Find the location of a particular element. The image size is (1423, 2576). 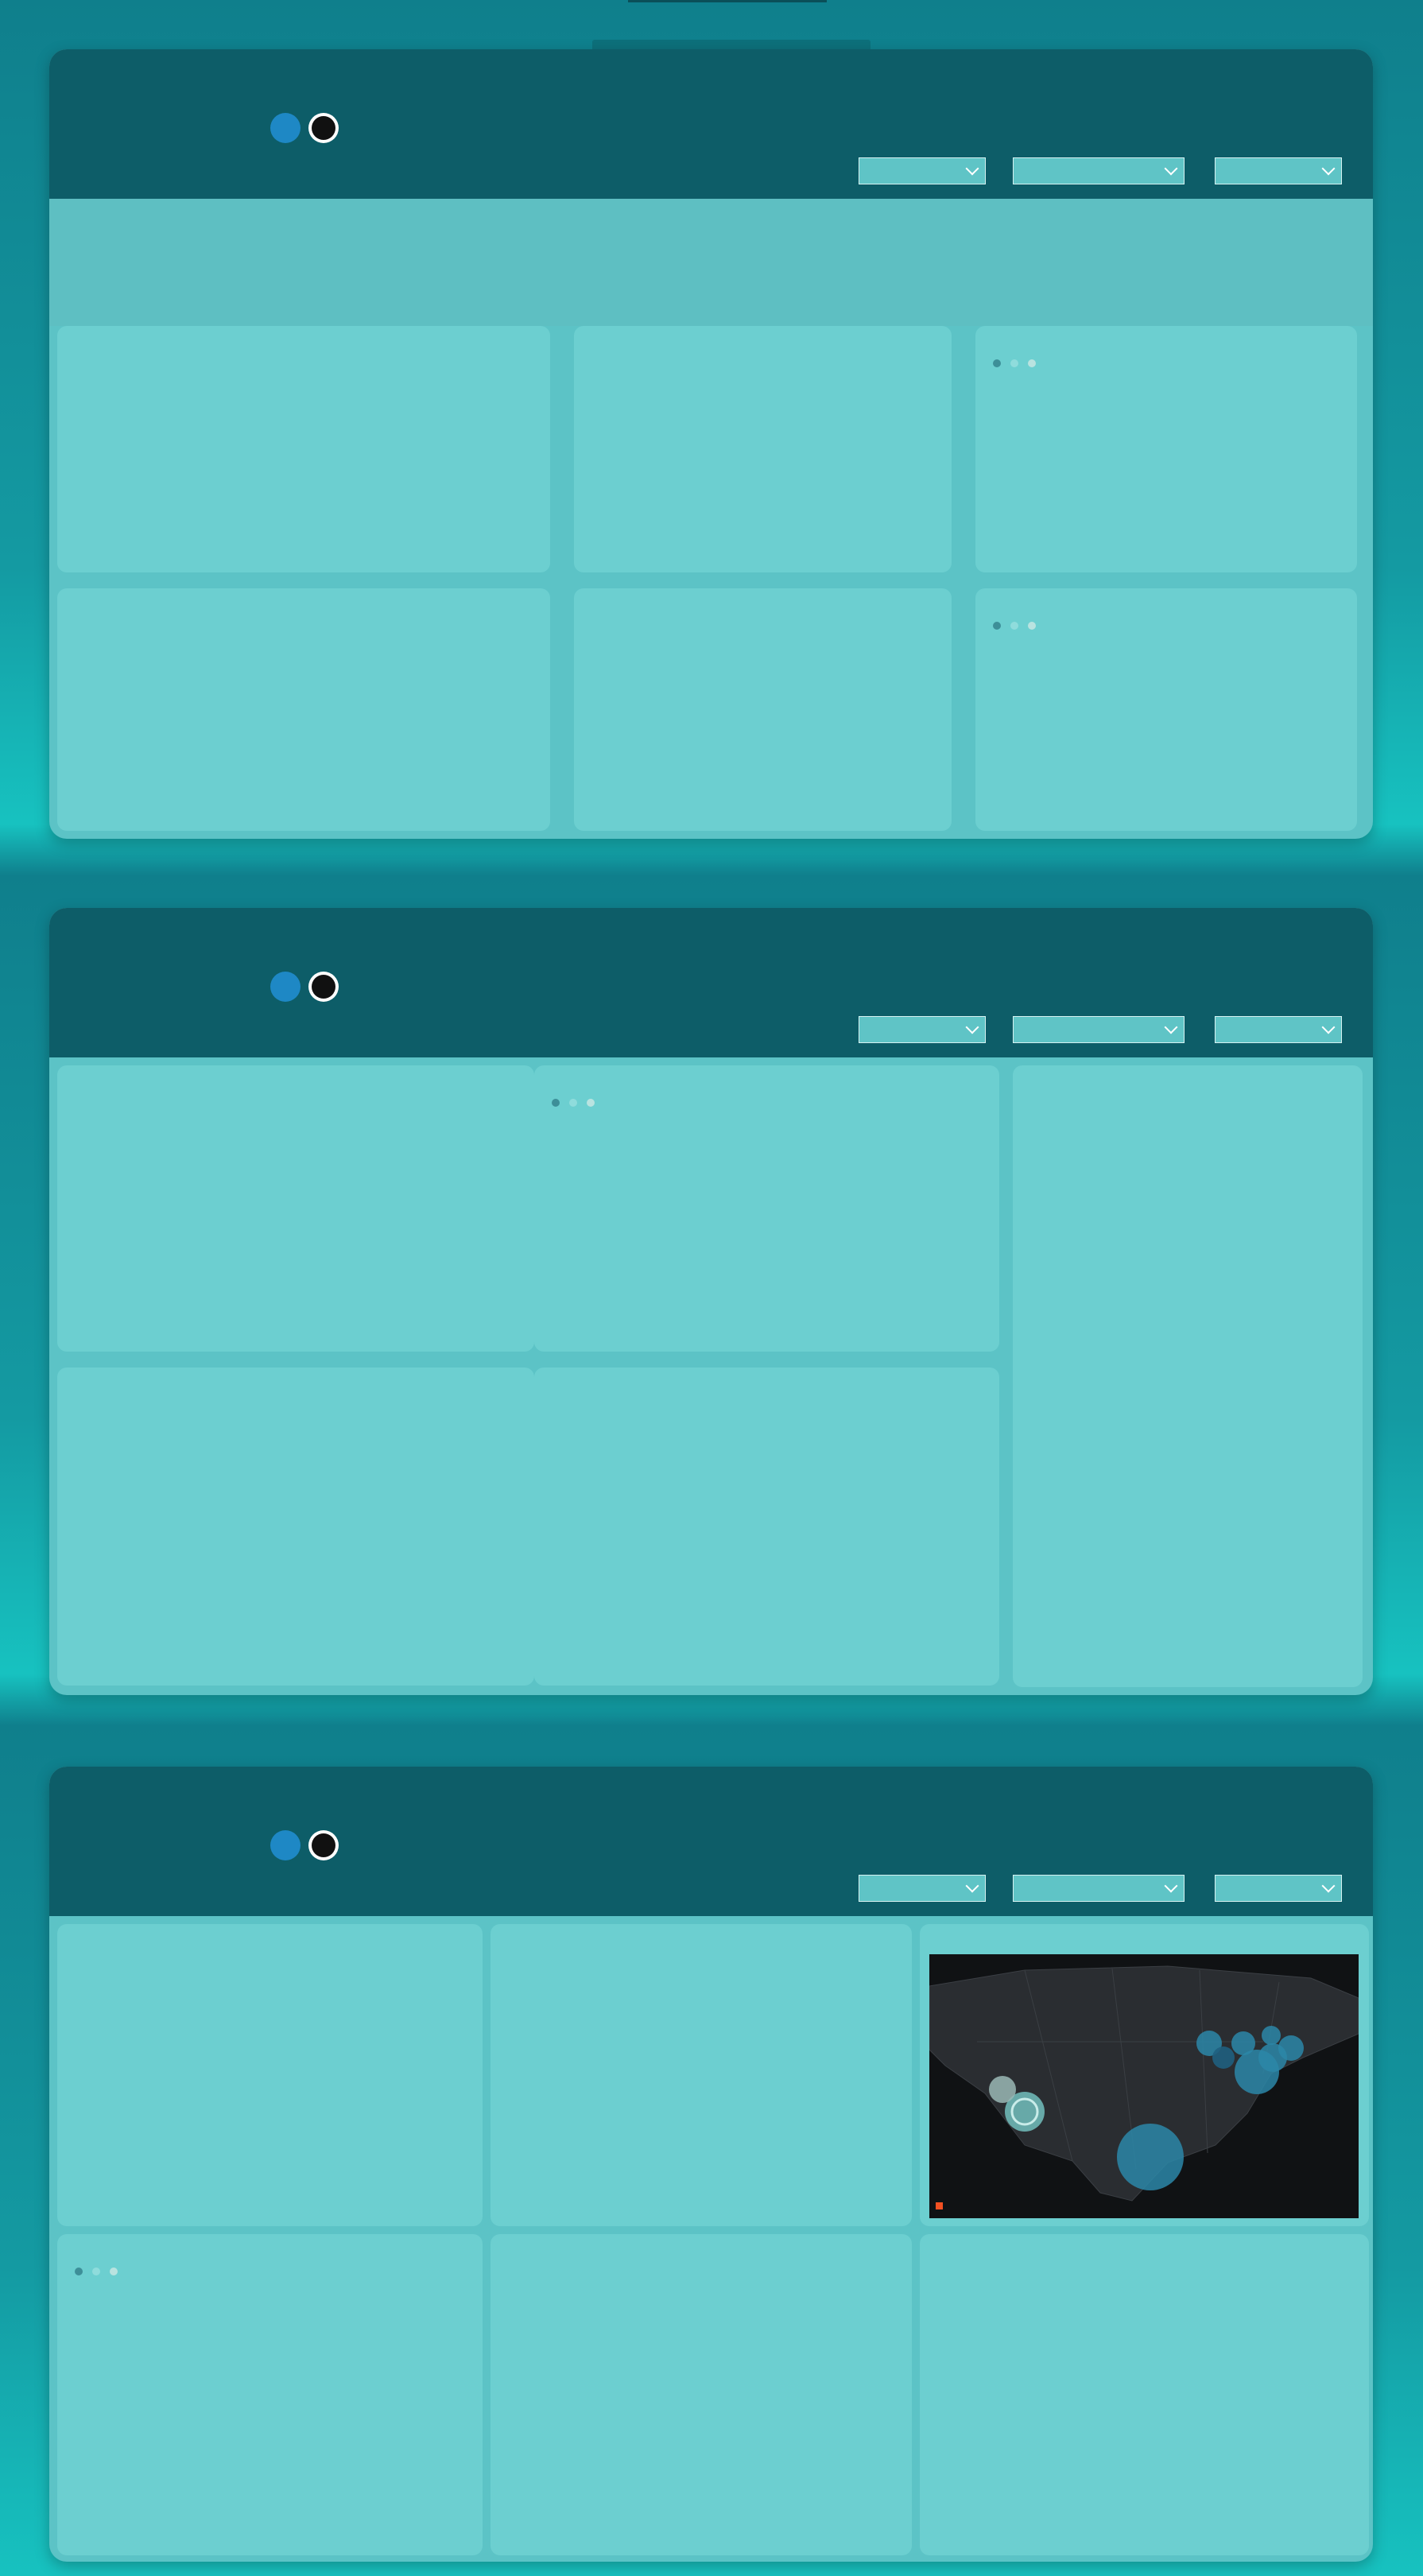

top-edge-line is located at coordinates (727, 1).